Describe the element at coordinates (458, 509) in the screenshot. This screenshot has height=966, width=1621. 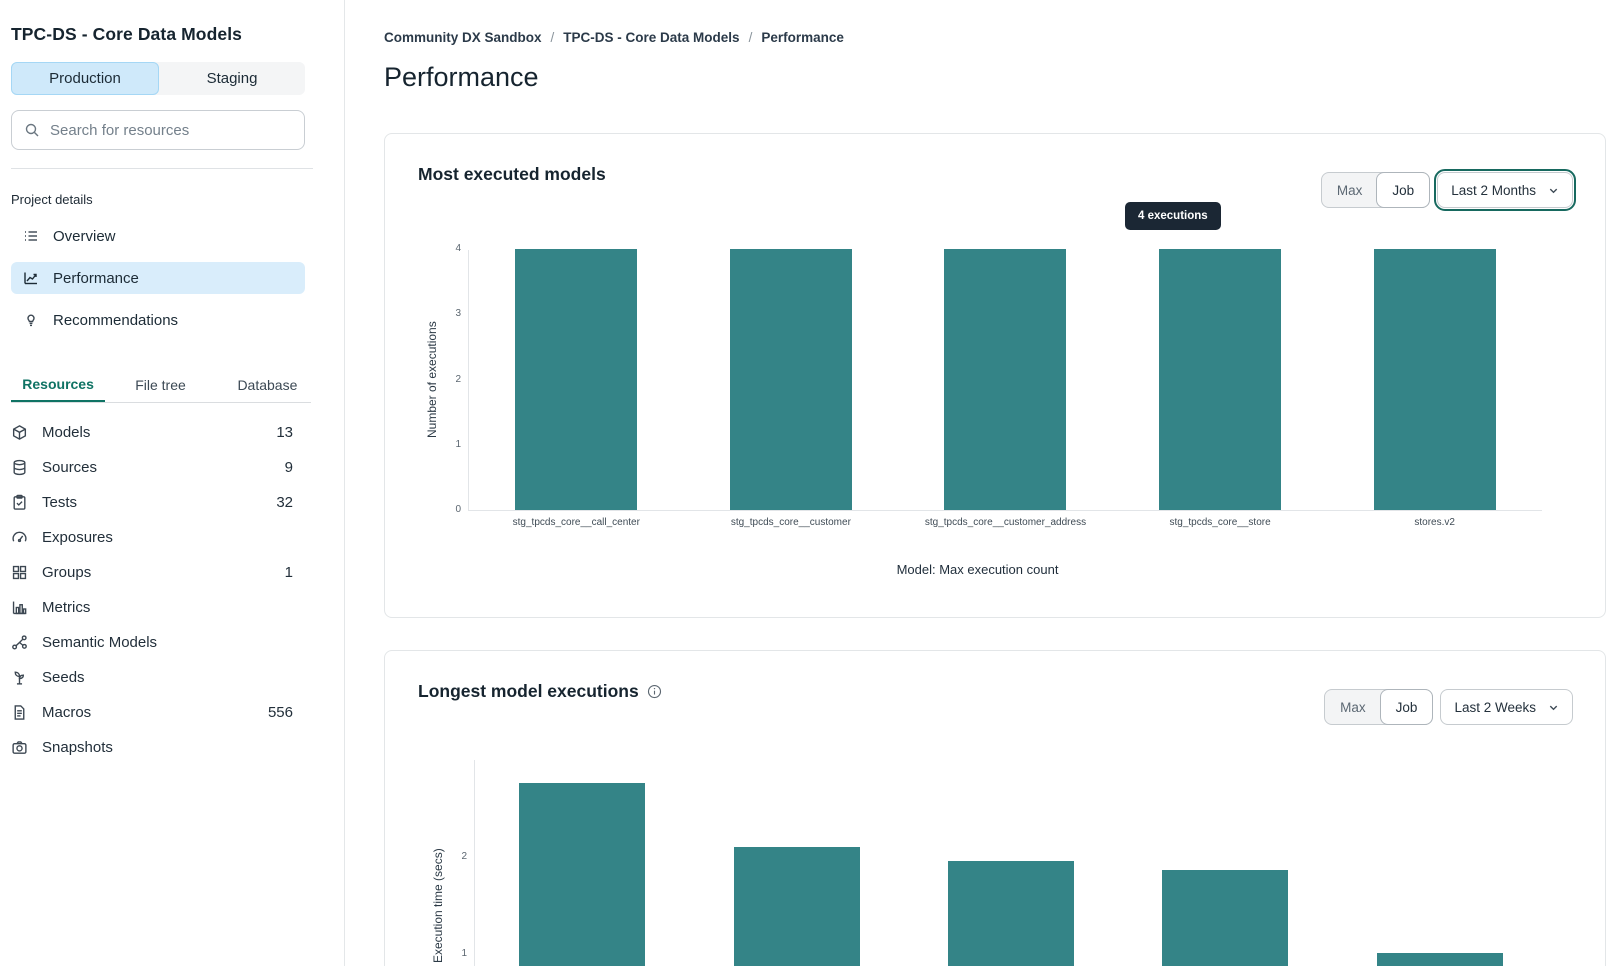
I see `y-tick-label: 0` at that location.